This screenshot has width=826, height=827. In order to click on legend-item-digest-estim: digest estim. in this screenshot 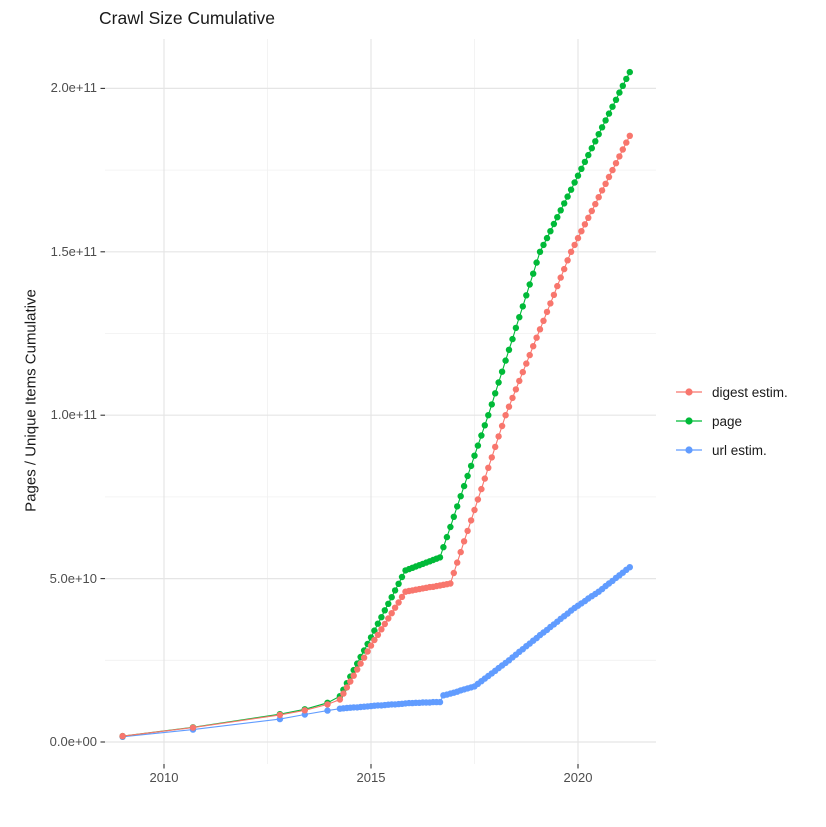, I will do `click(732, 392)`.